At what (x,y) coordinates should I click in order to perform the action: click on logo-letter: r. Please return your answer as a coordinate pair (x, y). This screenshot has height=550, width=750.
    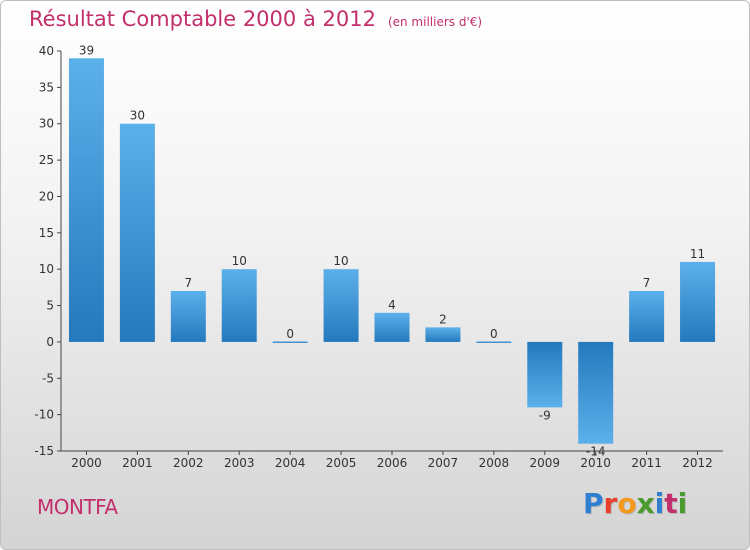
    Looking at the image, I should click on (610, 503).